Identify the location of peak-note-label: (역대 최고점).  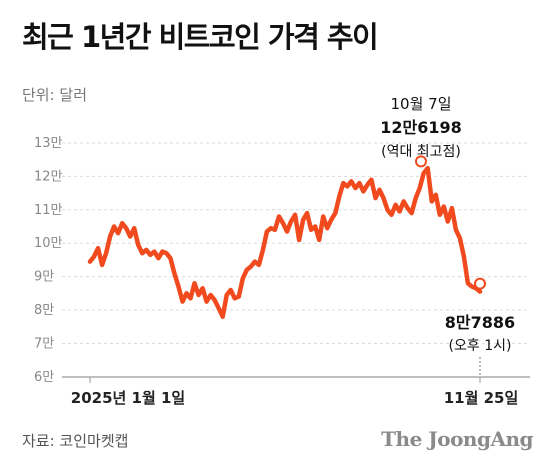
(421, 152).